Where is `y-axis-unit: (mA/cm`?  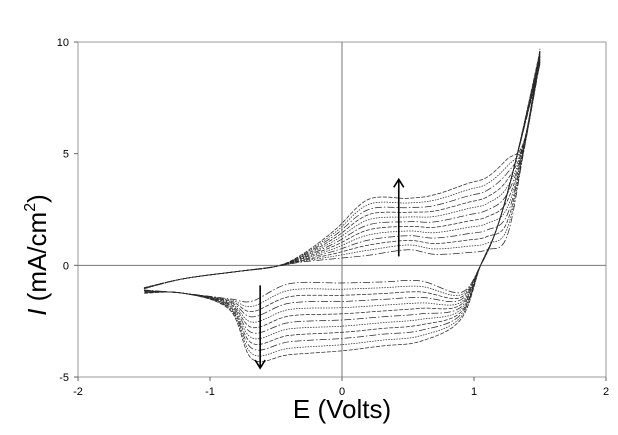
y-axis-unit: (mA/cm is located at coordinates (37, 260).